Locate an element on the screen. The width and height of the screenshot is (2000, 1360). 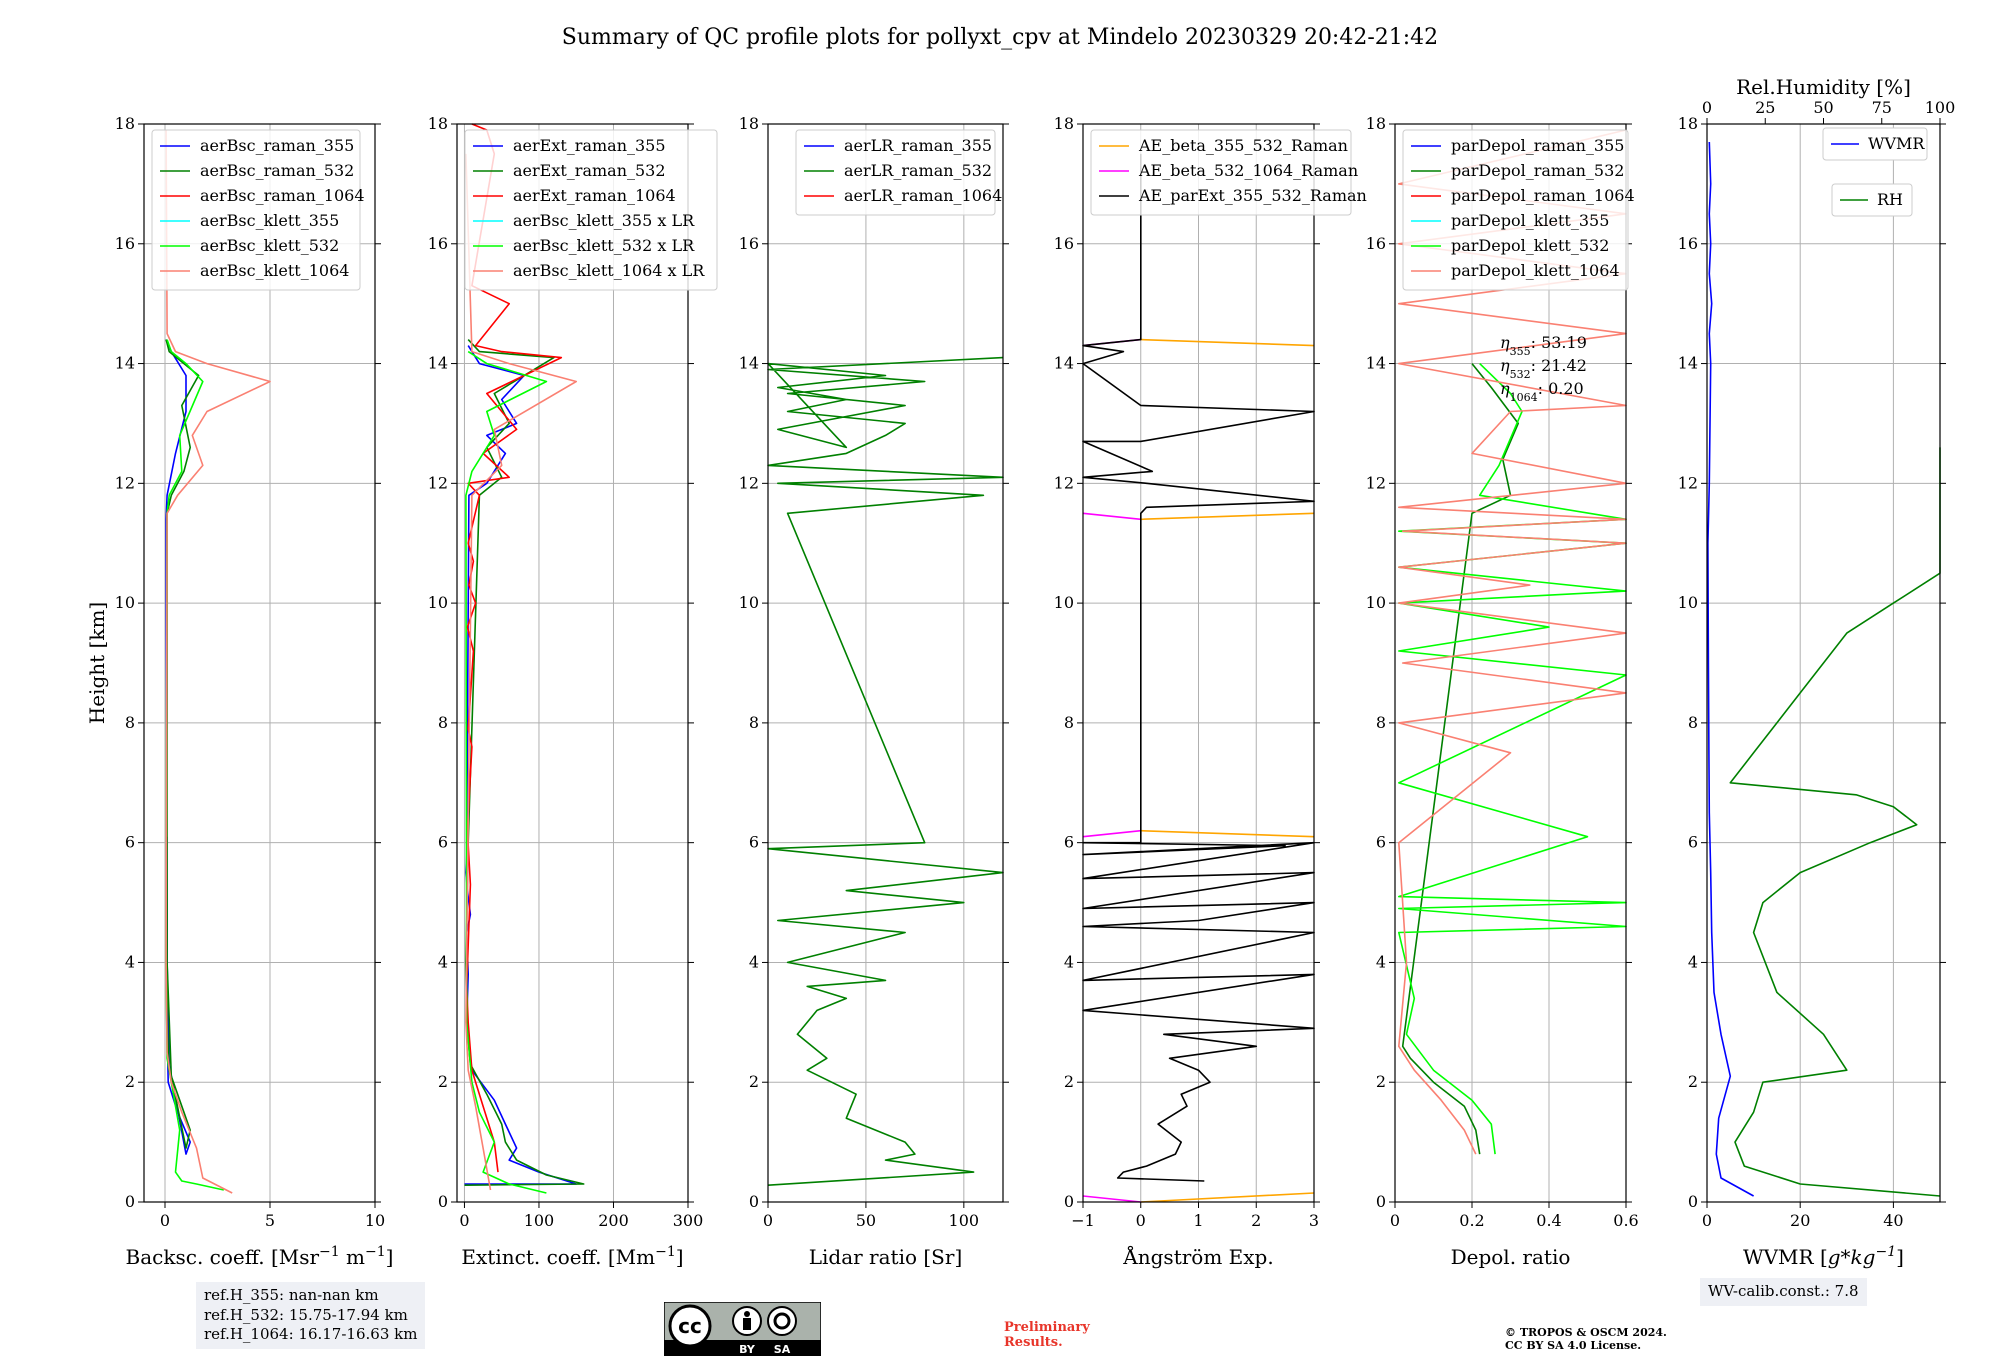
x-tick-label: 2 is located at coordinates (1256, 1220).